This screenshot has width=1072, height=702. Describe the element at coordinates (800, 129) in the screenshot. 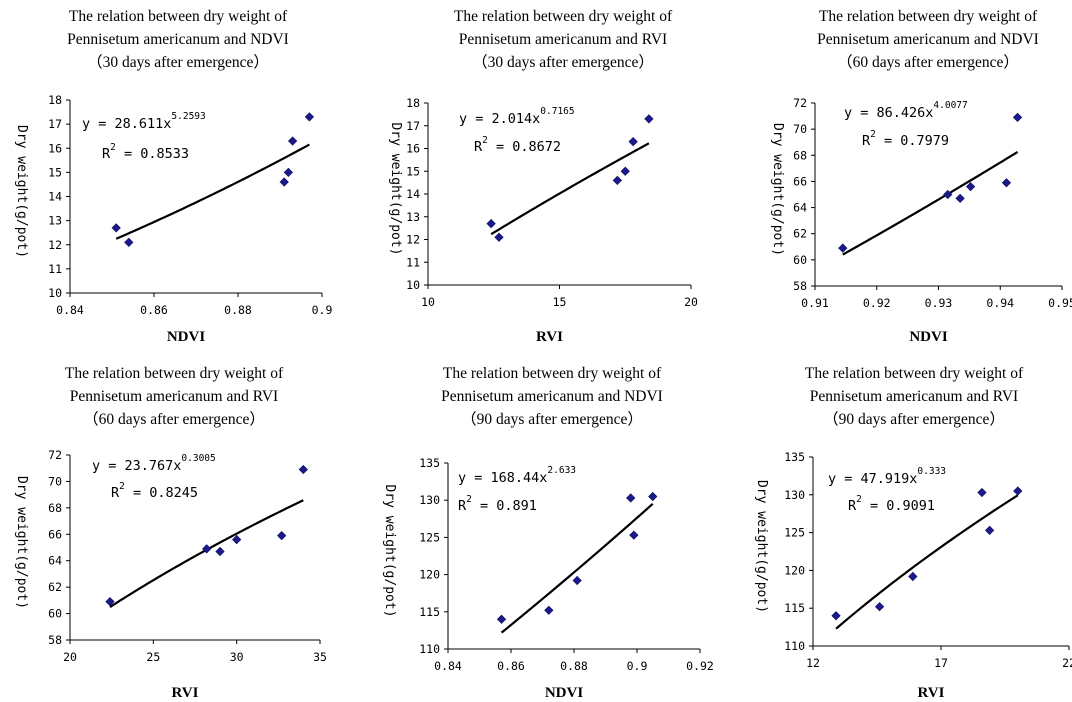

I see `y-tick-label: 70` at that location.